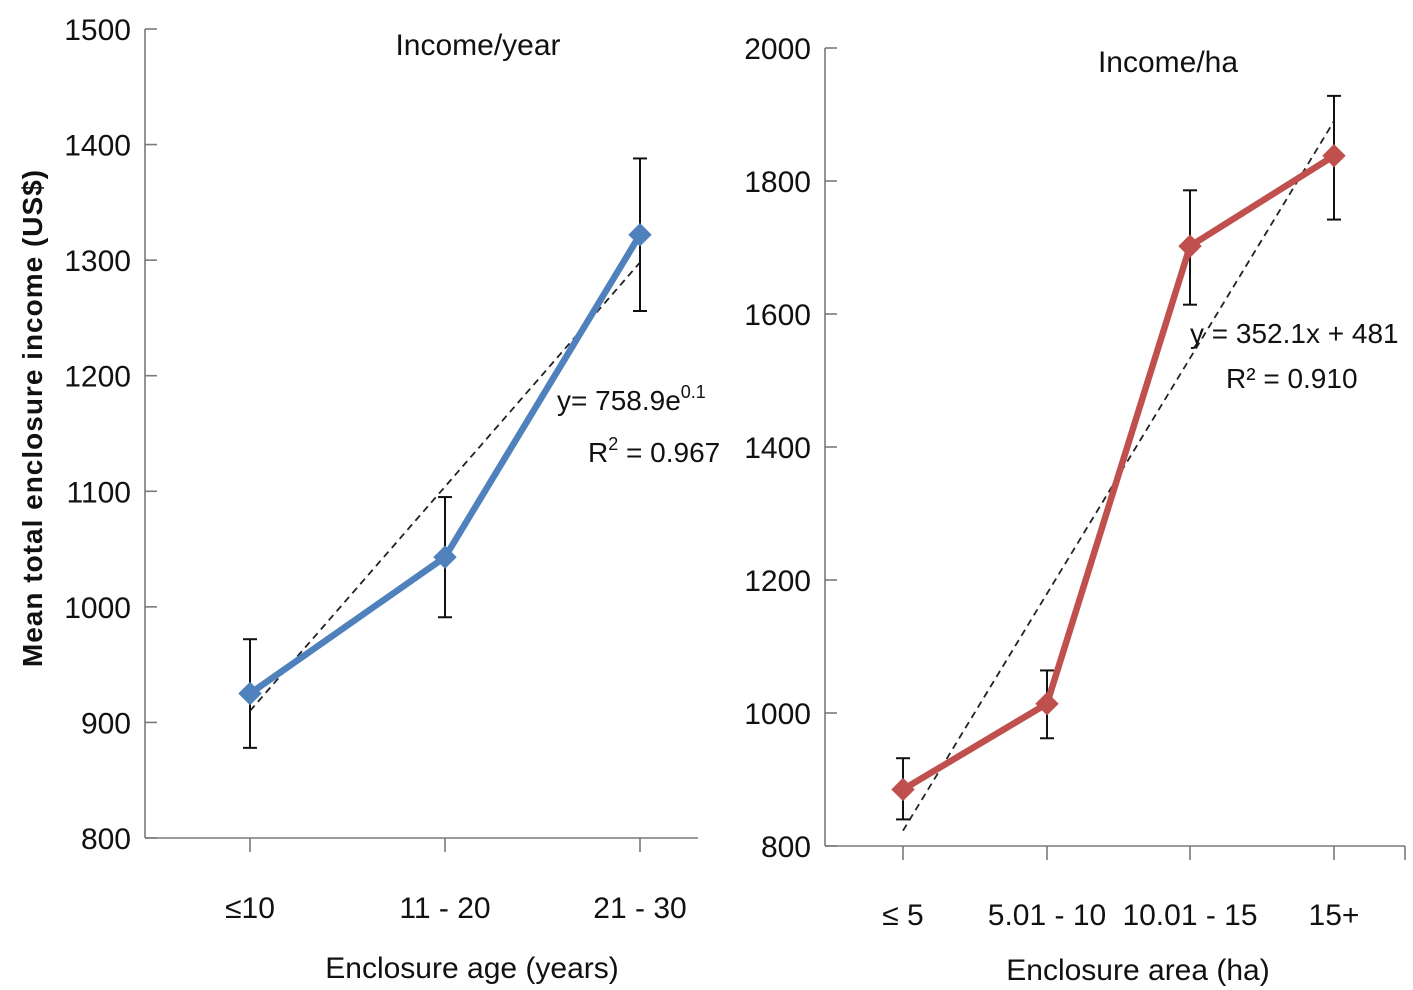  I want to click on trend-r-squared: R² = 0.910, so click(1292, 378).